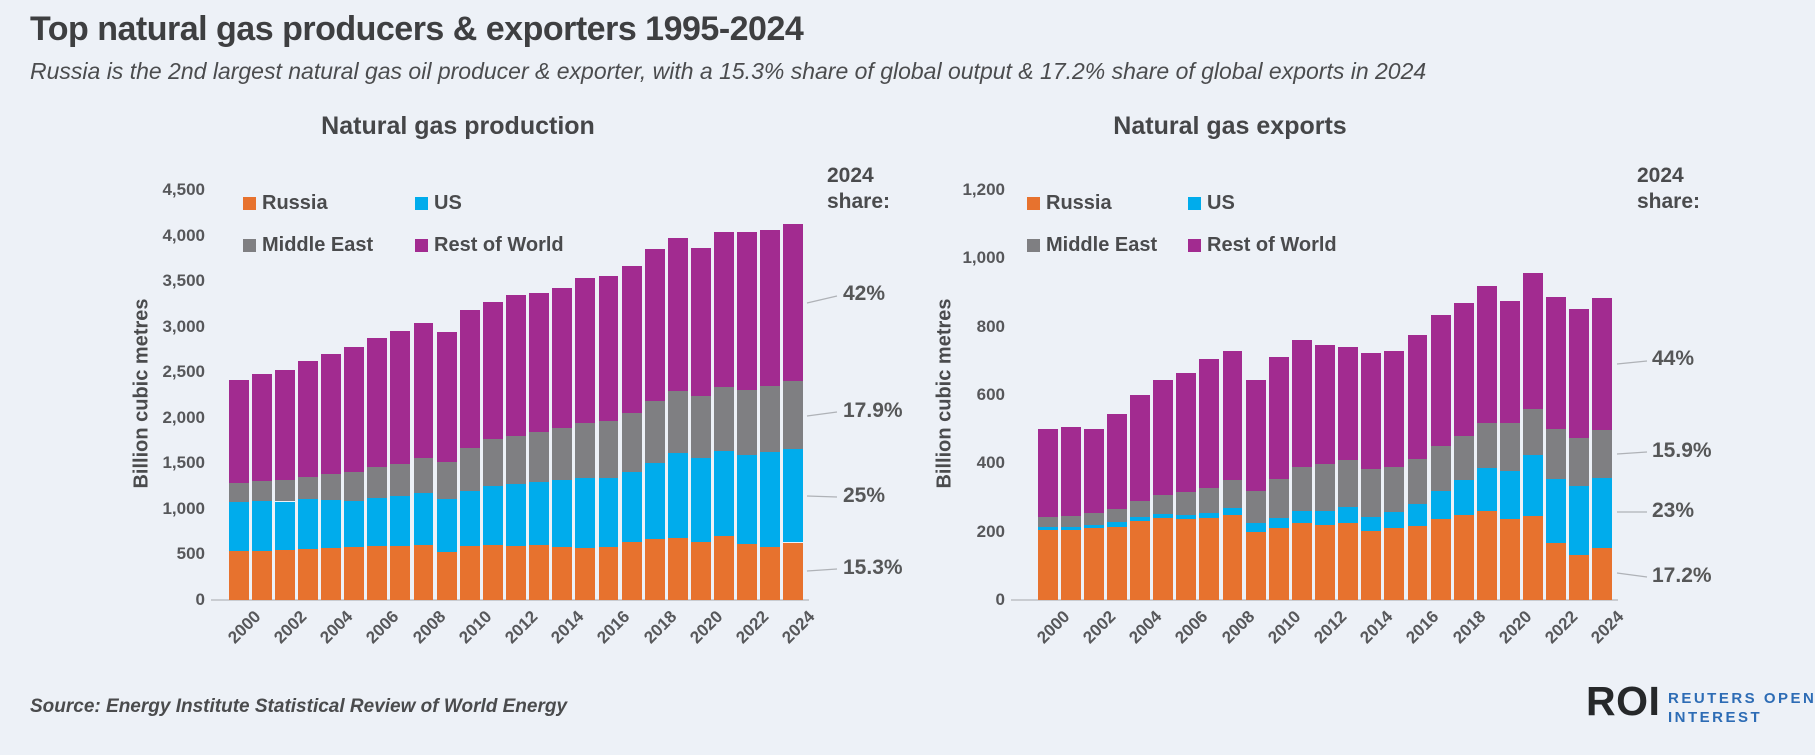  I want to click on bar-segment-middle-east-2013, so click(1348, 484).